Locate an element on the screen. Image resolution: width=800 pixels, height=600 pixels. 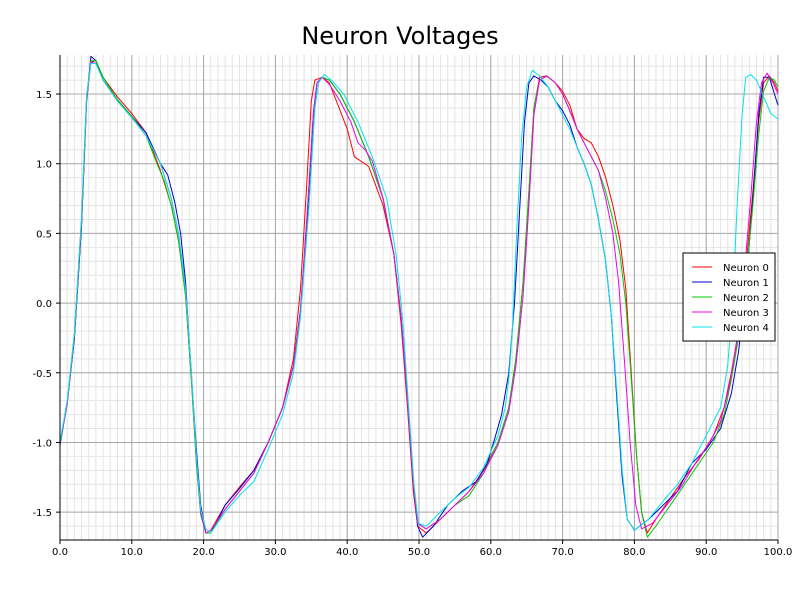
y-tick-label: -1.5 is located at coordinates (42, 513).